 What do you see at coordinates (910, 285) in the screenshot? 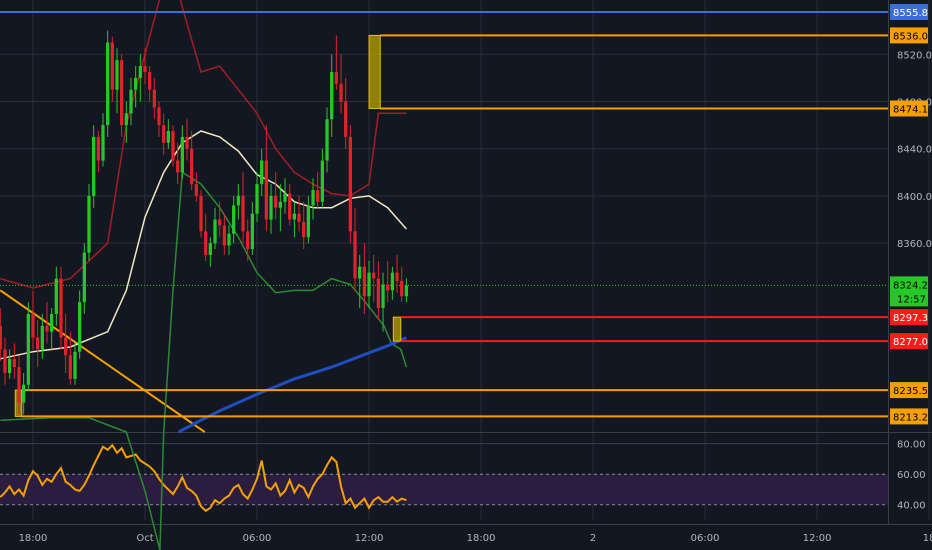
I see `last-price-label: 8324.2` at bounding box center [910, 285].